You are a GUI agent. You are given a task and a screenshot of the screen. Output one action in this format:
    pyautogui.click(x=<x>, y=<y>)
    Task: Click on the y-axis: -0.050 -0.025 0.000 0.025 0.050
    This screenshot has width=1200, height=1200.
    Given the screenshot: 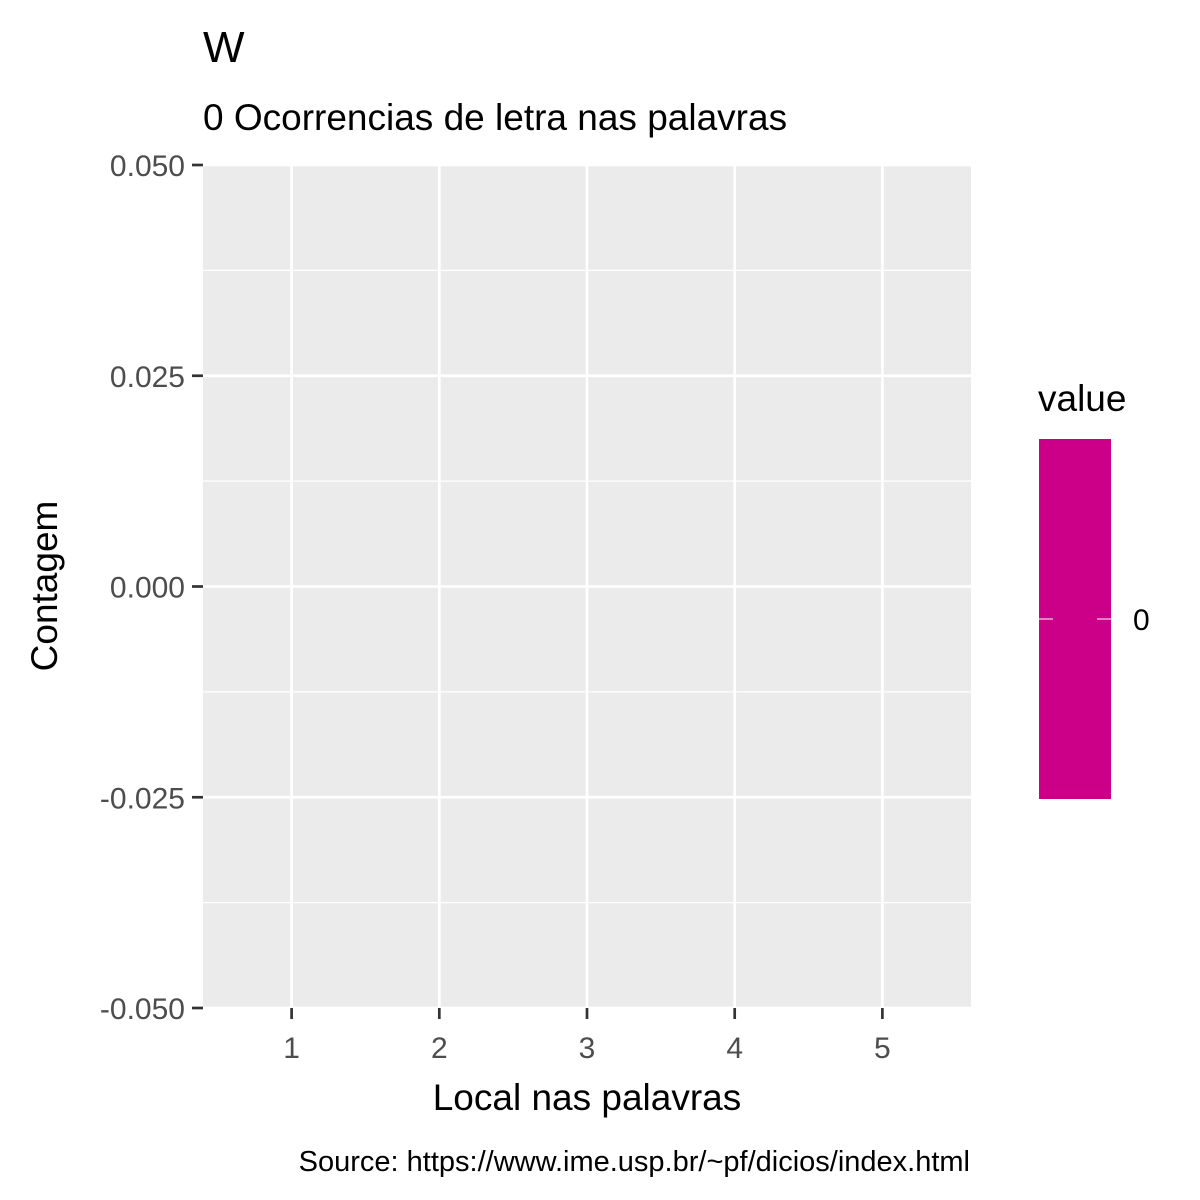 What is the action you would take?
    pyautogui.click(x=151, y=588)
    